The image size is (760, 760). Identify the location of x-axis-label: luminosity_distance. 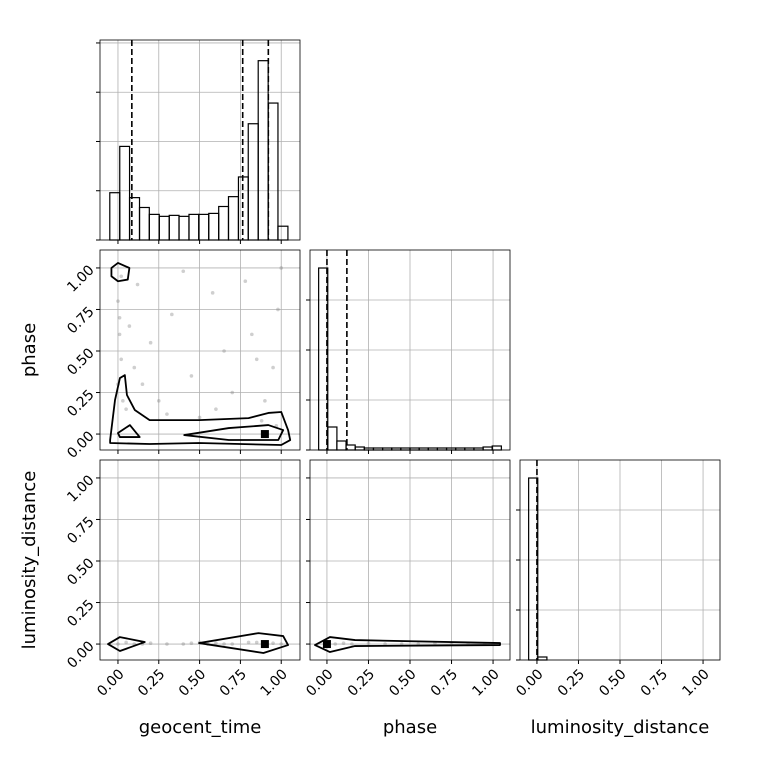
(620, 727).